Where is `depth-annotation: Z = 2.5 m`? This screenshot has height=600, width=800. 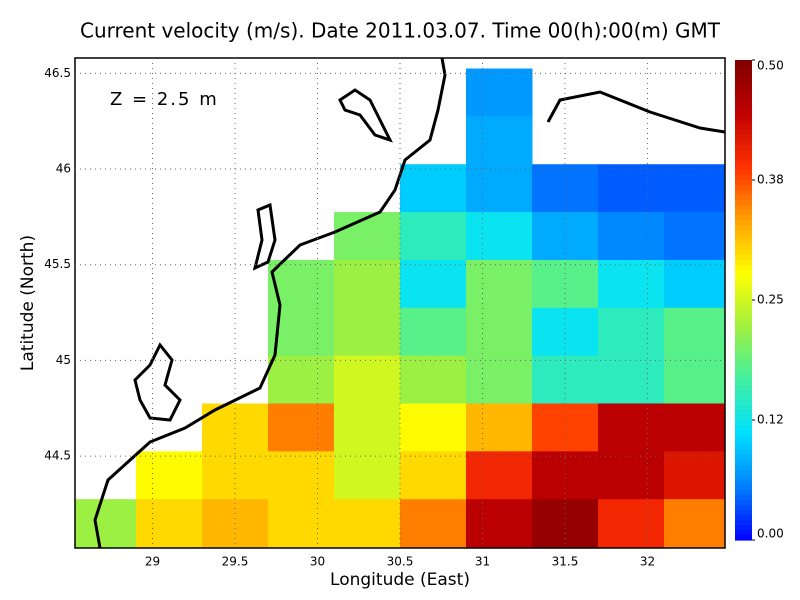 depth-annotation: Z = 2.5 m is located at coordinates (164, 99).